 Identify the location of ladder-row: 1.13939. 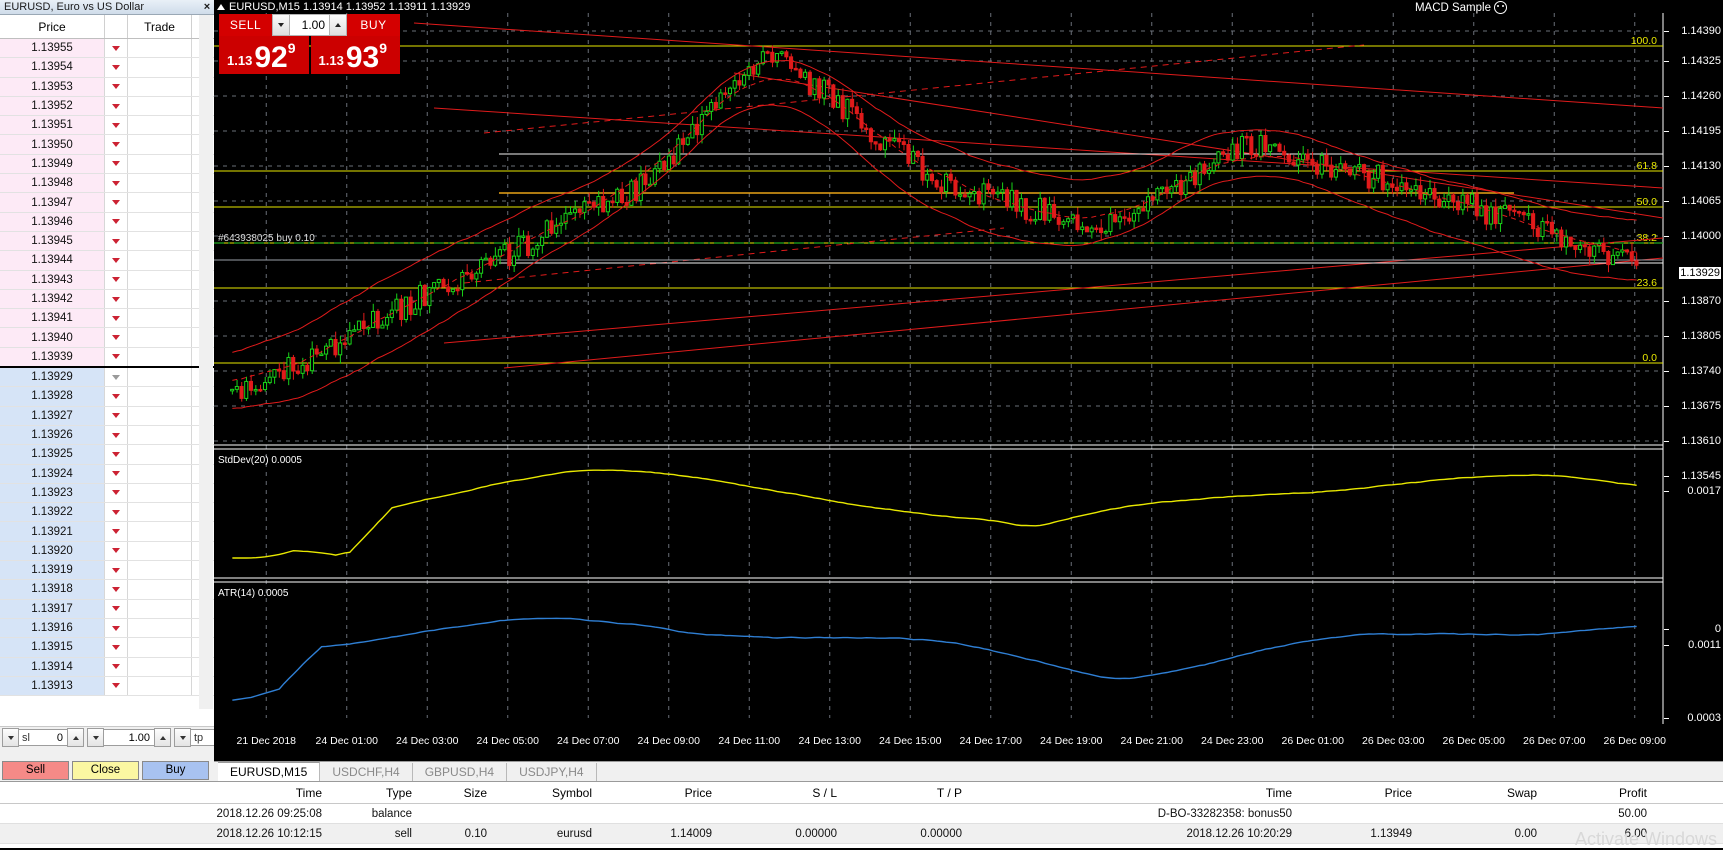
(107, 358).